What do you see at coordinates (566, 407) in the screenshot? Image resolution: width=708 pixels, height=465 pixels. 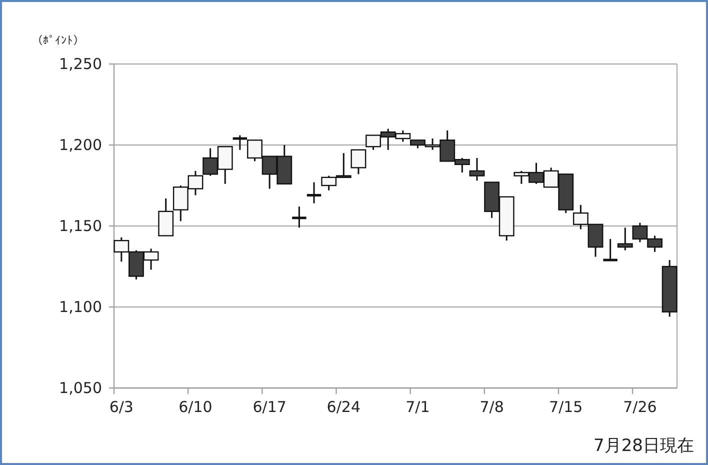 I see `x-tick-label: 7/15` at bounding box center [566, 407].